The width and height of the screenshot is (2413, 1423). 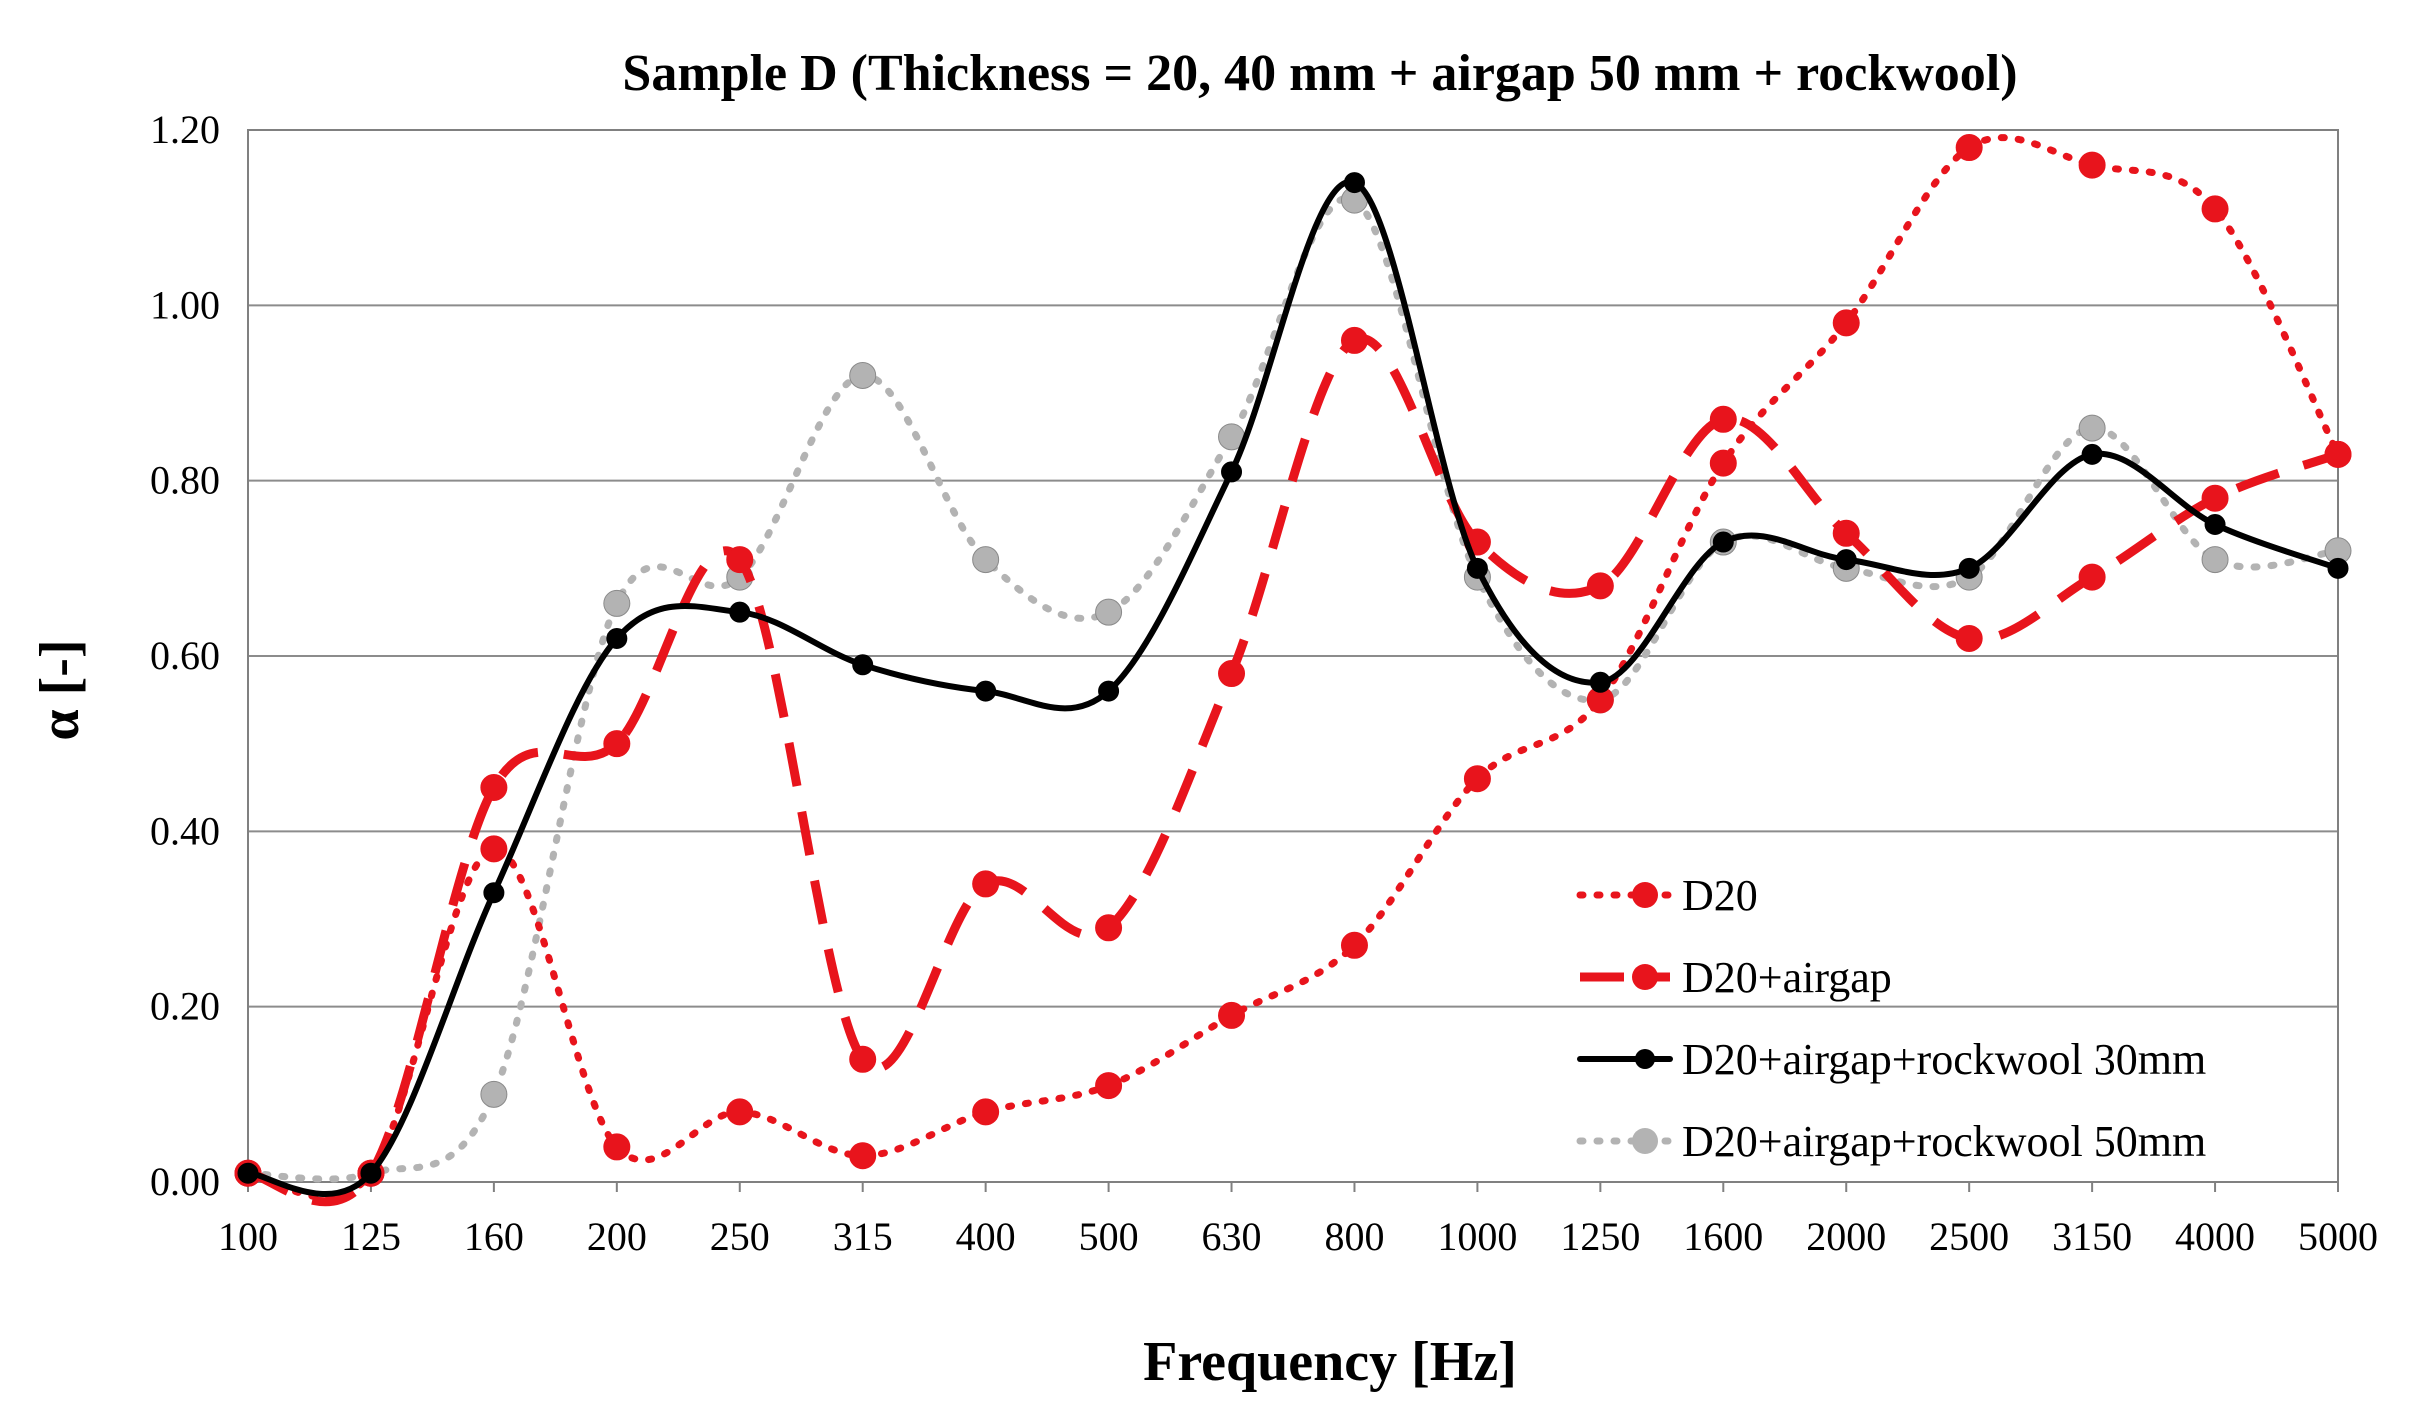 I want to click on x-tick-label: 5000, so click(x=2338, y=1236).